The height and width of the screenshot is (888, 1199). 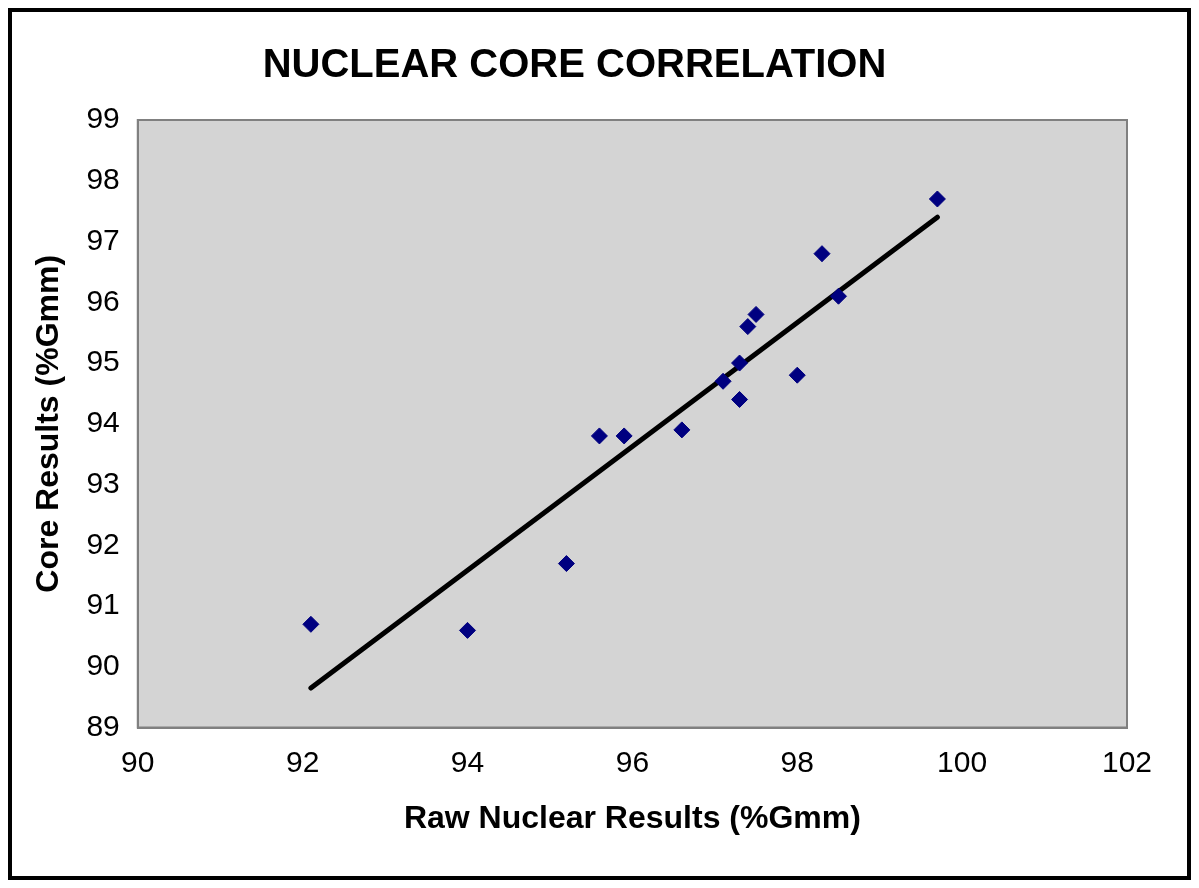 I want to click on y-tick-label: 97, so click(x=103, y=239).